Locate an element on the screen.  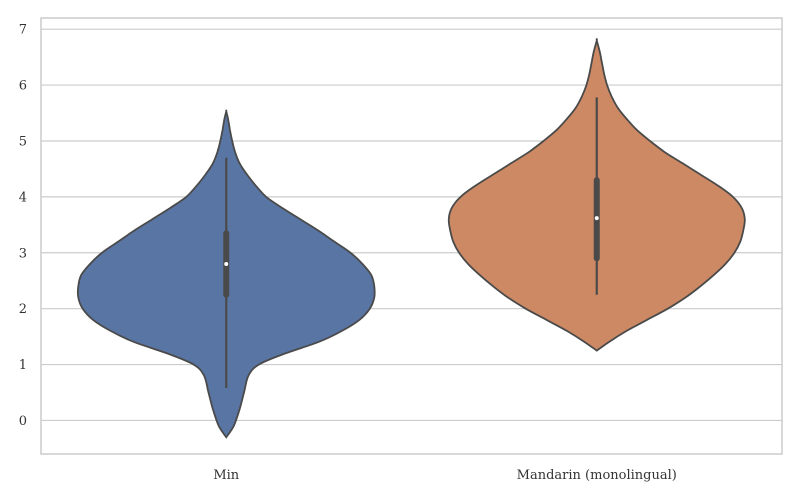
y-tick-label: 2 is located at coordinates (23, 309).